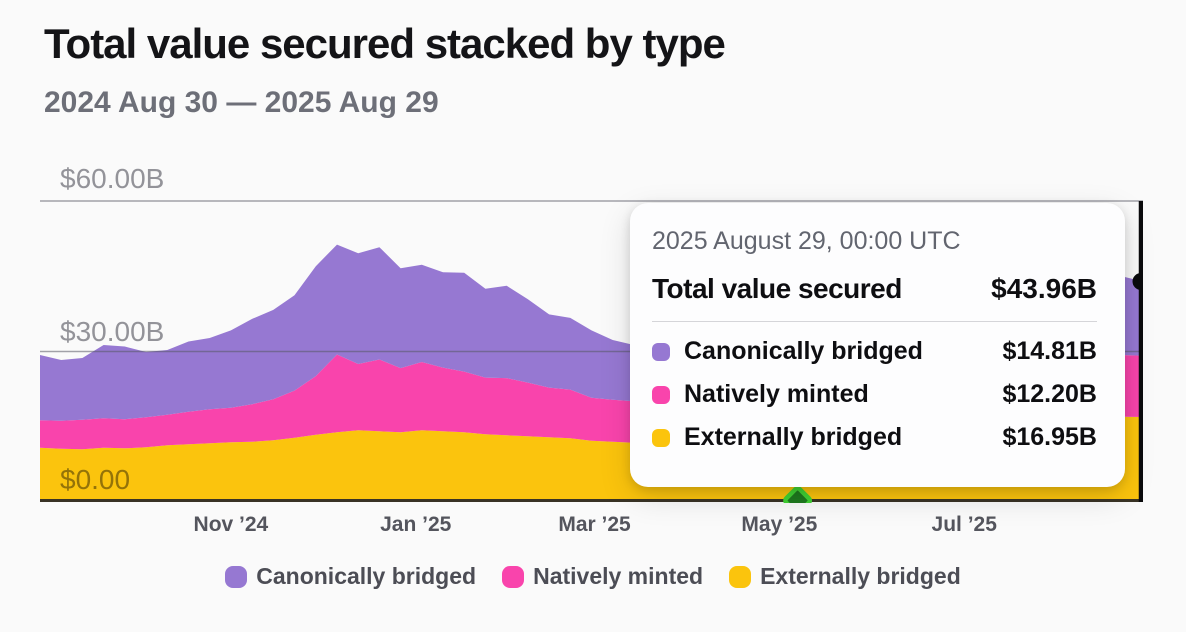  What do you see at coordinates (779, 524) in the screenshot?
I see `x-tick-may25: May ’25` at bounding box center [779, 524].